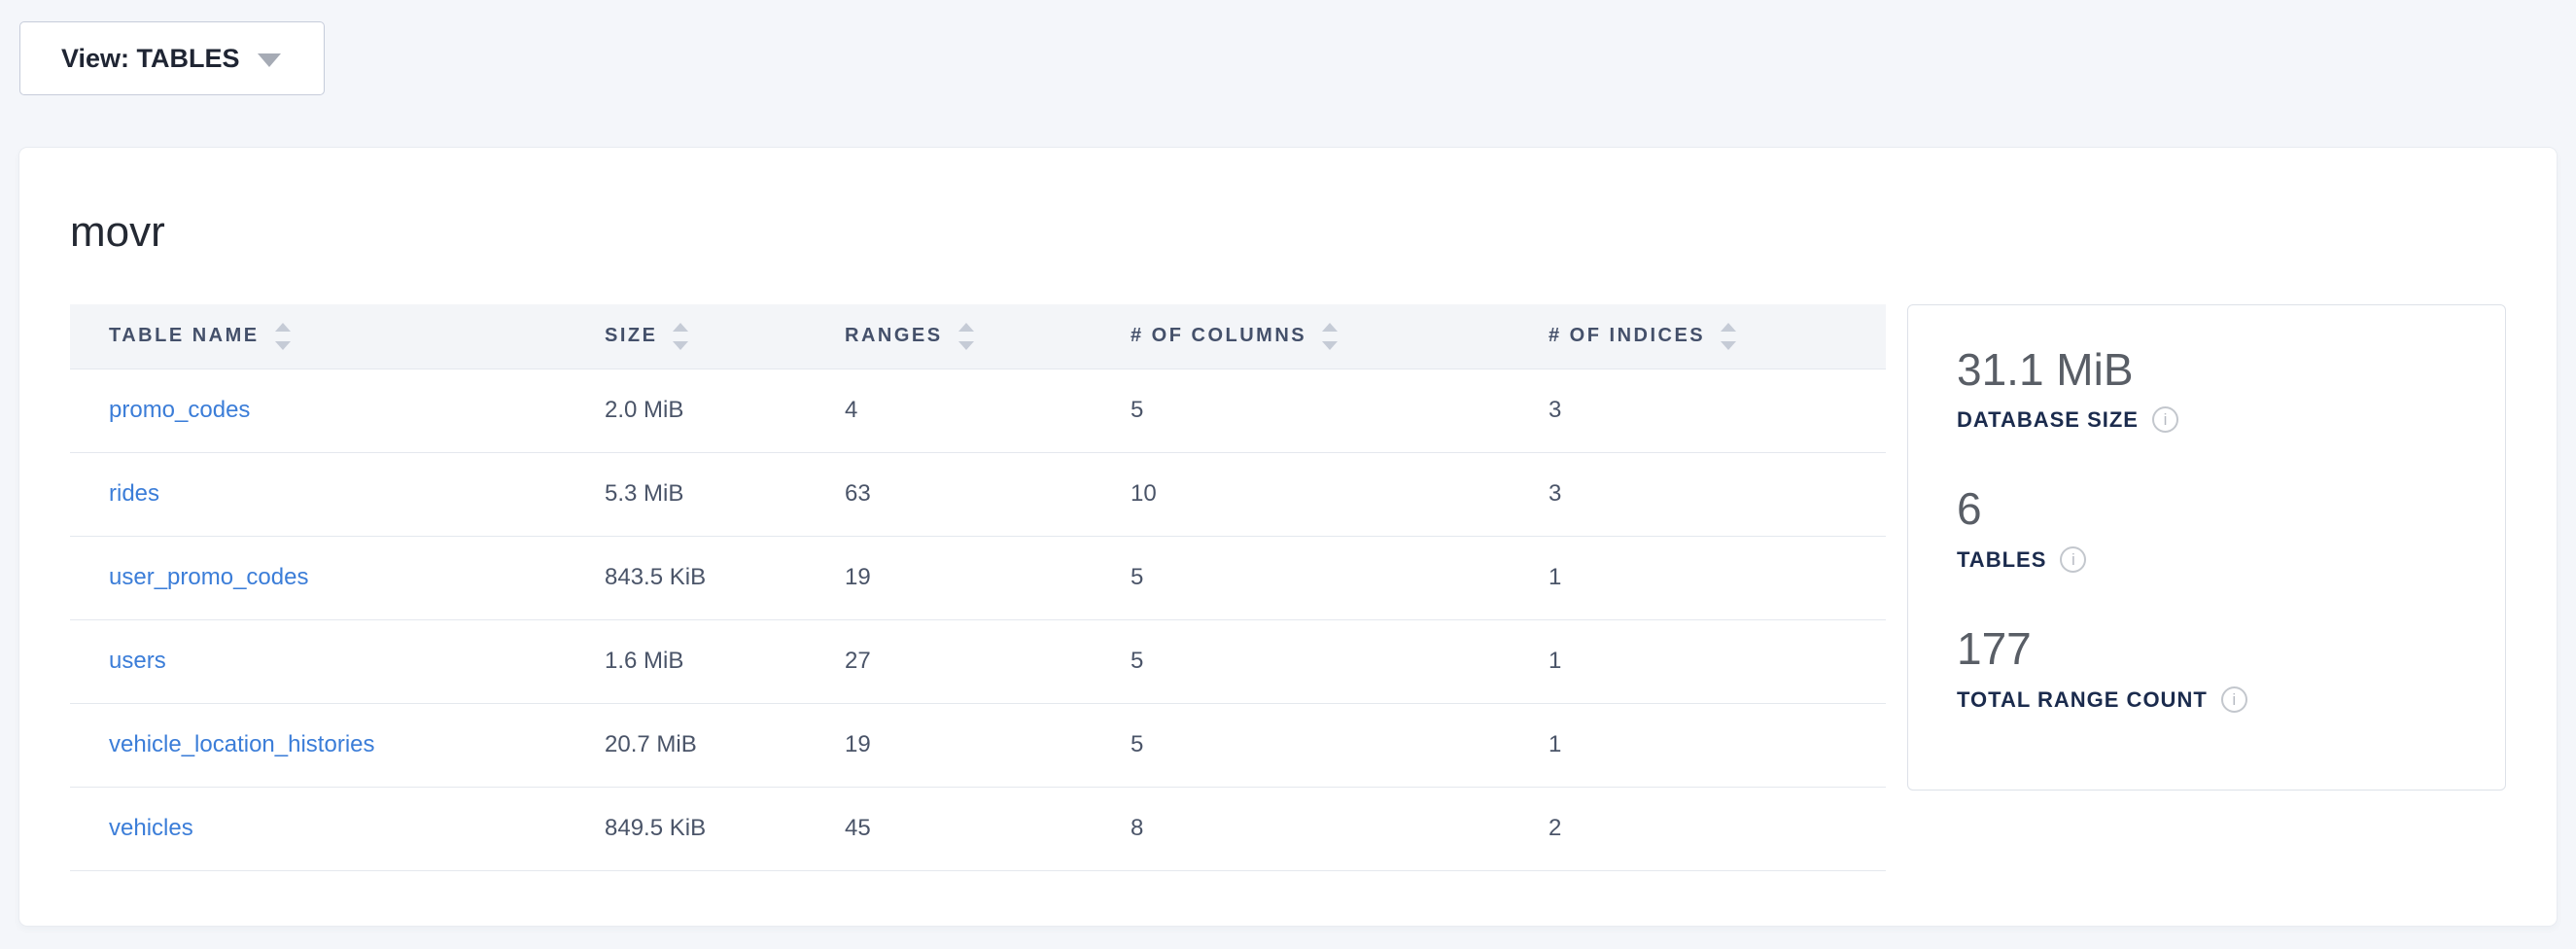  What do you see at coordinates (686, 829) in the screenshot?
I see `size-cell: 849.5 KiB` at bounding box center [686, 829].